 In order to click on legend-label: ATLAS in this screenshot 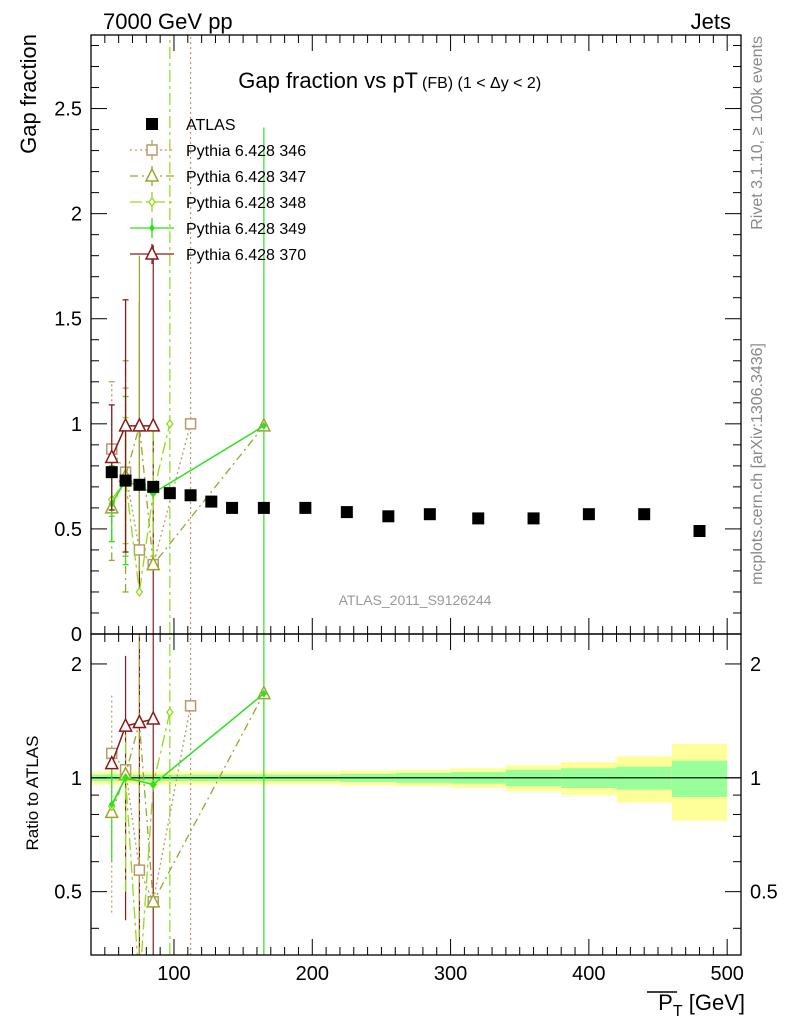, I will do `click(211, 125)`.